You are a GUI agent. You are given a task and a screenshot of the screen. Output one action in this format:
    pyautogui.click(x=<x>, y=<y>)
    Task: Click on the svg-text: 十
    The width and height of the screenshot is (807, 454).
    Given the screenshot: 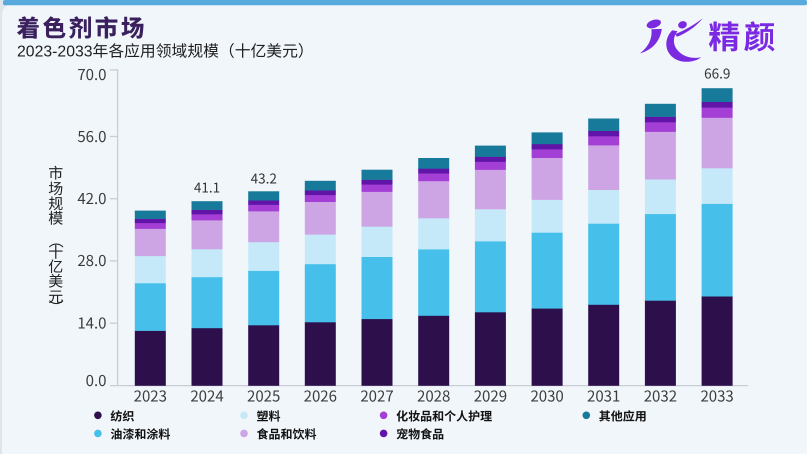 What is the action you would take?
    pyautogui.click(x=55, y=252)
    